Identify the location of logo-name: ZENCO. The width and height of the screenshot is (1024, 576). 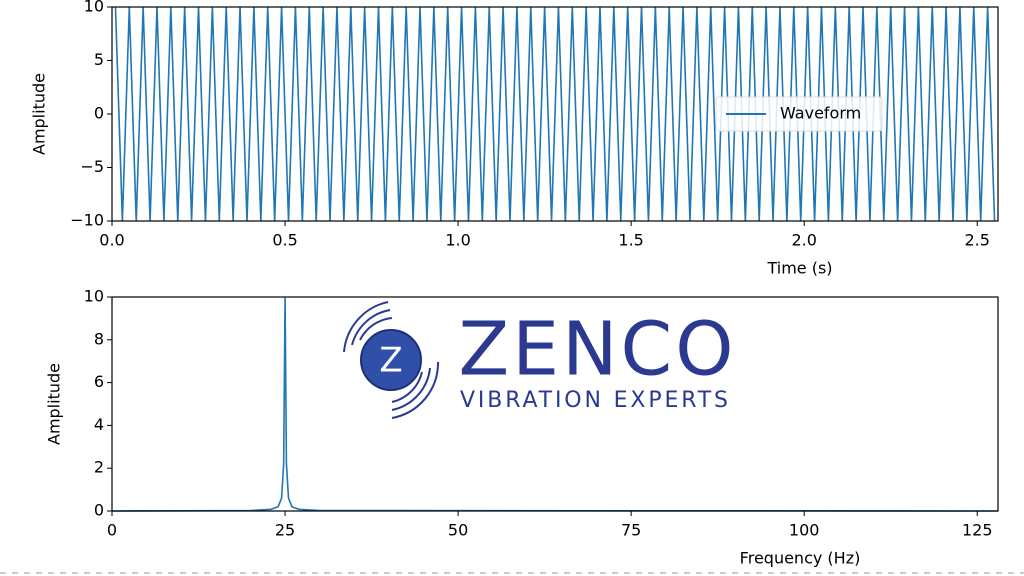
(596, 350).